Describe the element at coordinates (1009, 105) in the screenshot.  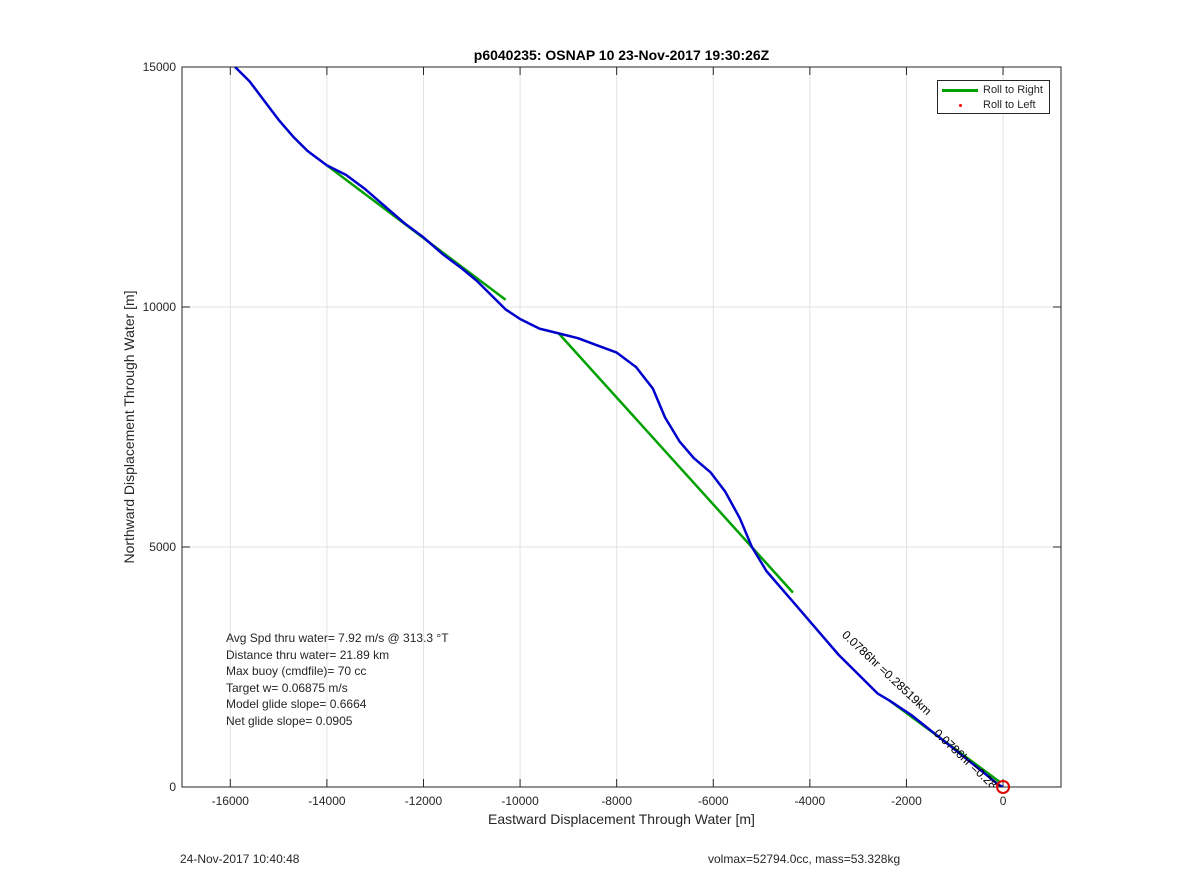
I see `legend-label-roll-left: Roll to Left` at that location.